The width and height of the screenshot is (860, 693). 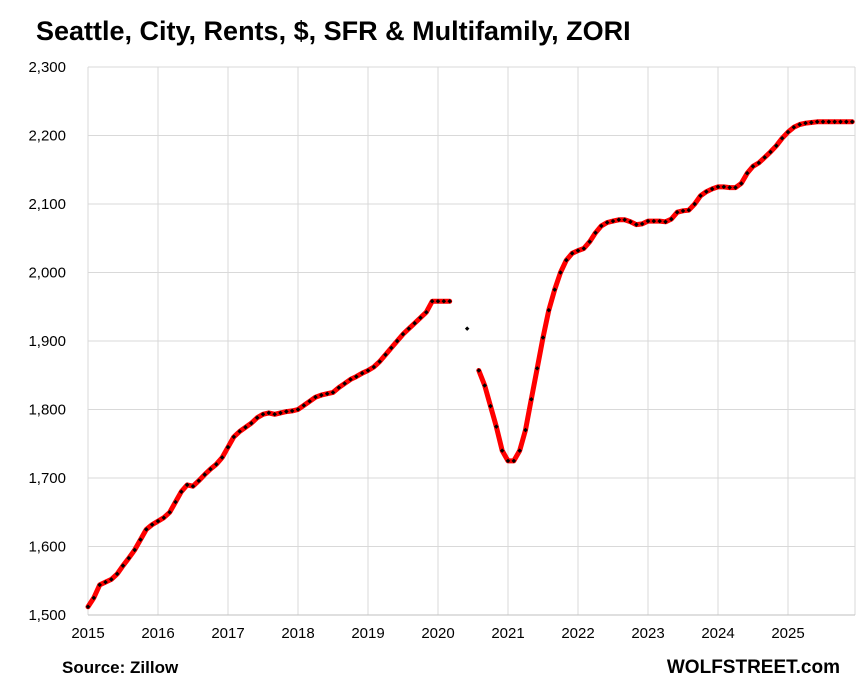 What do you see at coordinates (47, 615) in the screenshot?
I see `y-tick-label: 1,500` at bounding box center [47, 615].